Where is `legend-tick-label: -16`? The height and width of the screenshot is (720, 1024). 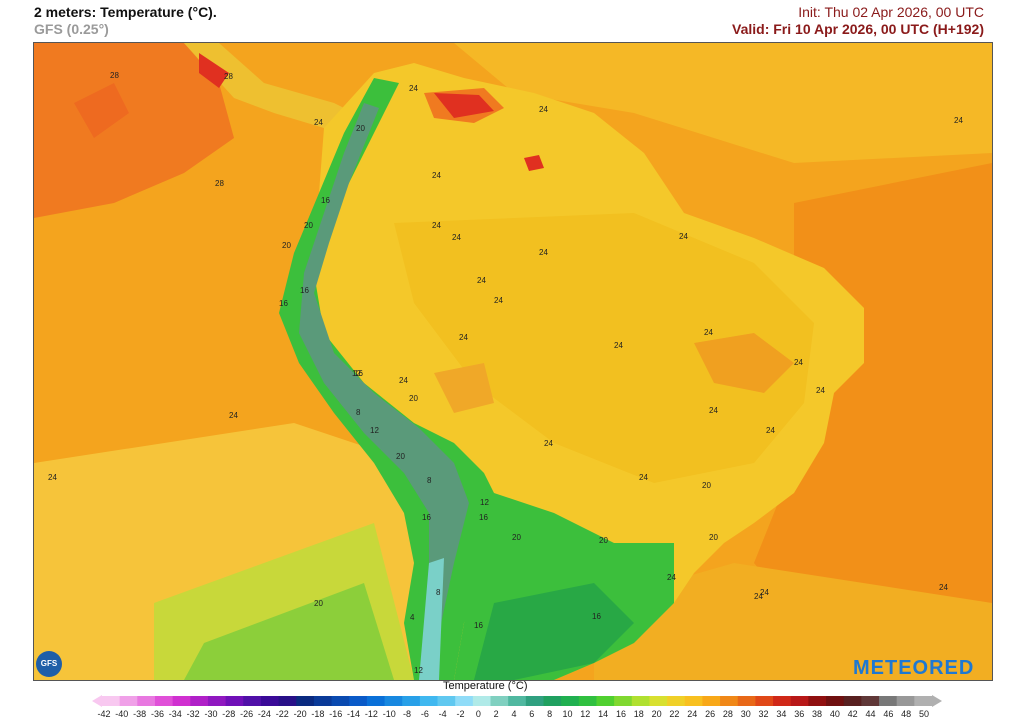 legend-tick-label: -16 is located at coordinates (336, 714).